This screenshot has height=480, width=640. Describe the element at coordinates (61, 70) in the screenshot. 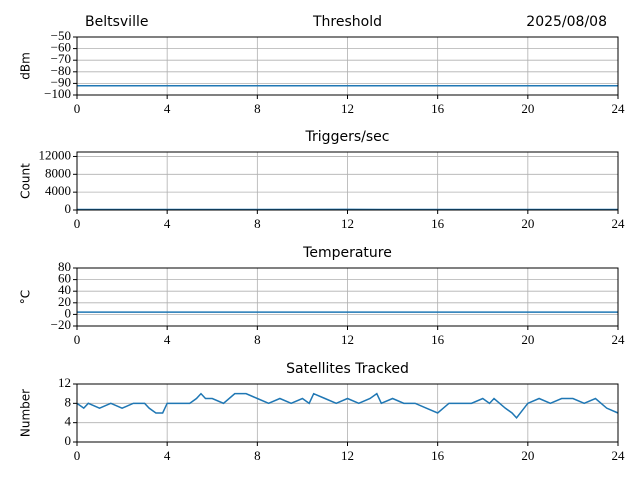

I see `y-tick-label: −80` at that location.